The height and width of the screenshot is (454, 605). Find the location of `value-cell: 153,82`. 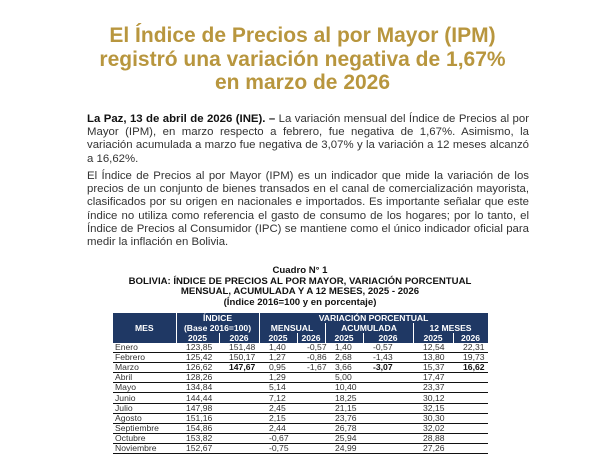

value-cell: 153,82 is located at coordinates (197, 438).